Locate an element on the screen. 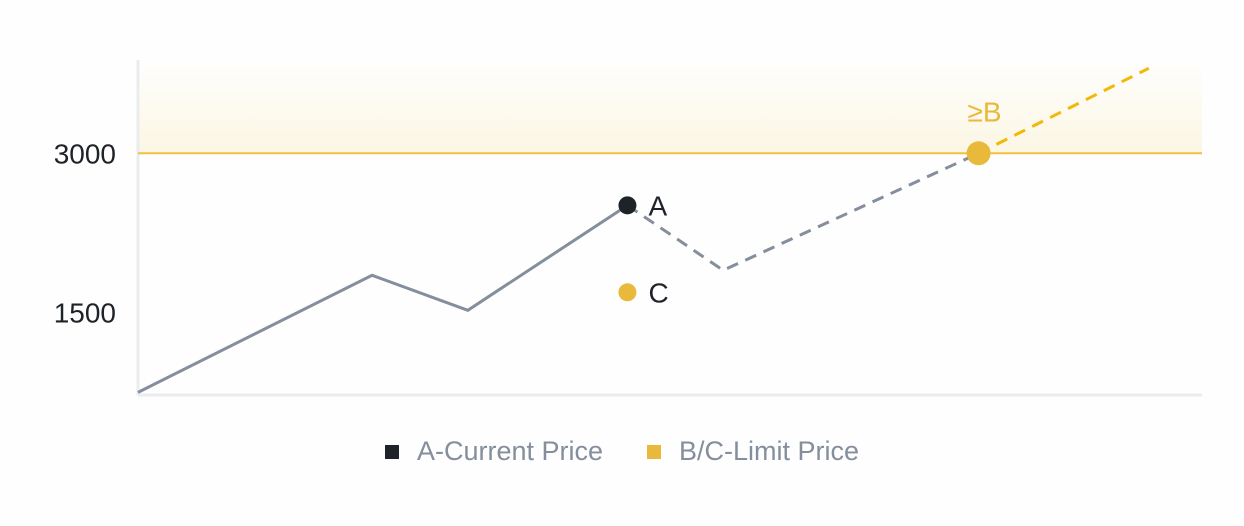 The width and height of the screenshot is (1244, 526). point-label-a: A is located at coordinates (657, 205).